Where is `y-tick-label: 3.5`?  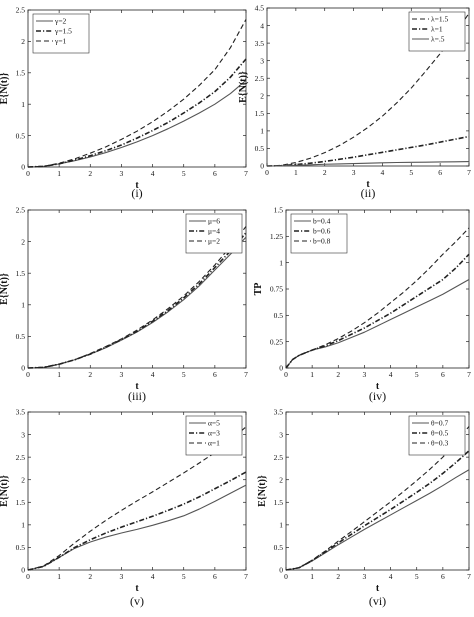 y-tick-label: 3.5 is located at coordinates (260, 43).